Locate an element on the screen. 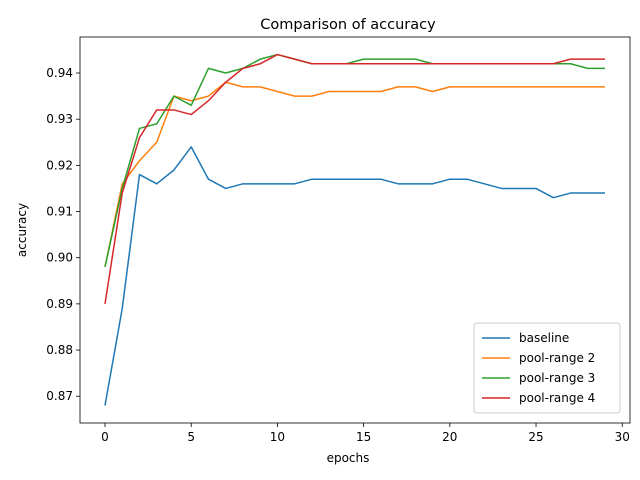 The width and height of the screenshot is (640, 480). x-tick-label: 10 is located at coordinates (277, 437).